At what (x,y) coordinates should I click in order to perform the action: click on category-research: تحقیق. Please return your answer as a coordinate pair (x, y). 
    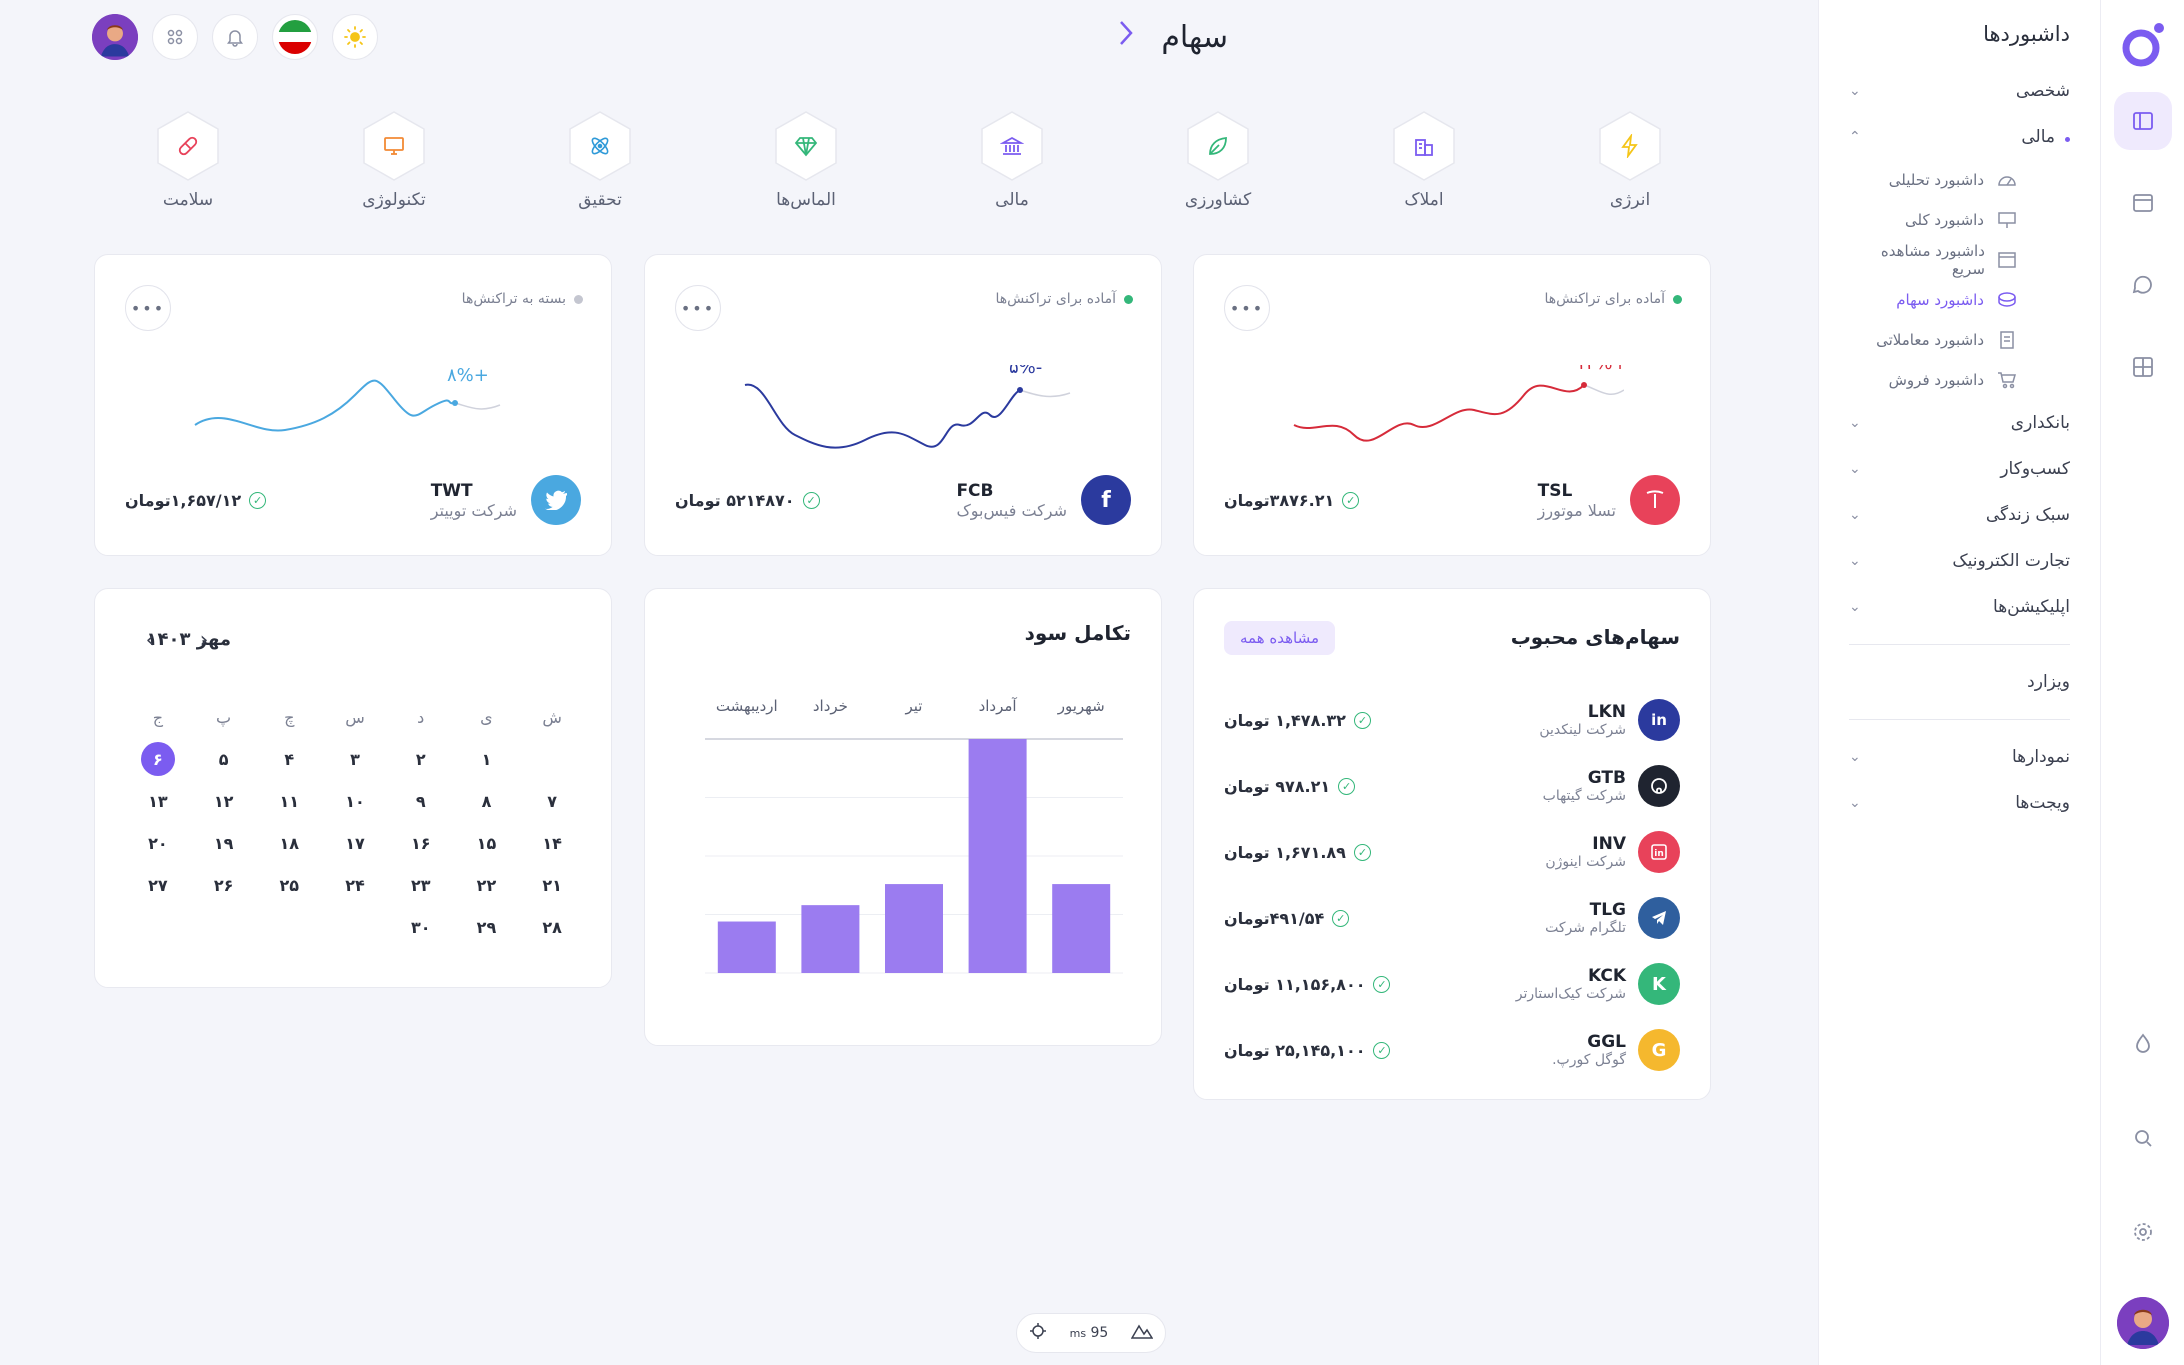
    Looking at the image, I should click on (600, 160).